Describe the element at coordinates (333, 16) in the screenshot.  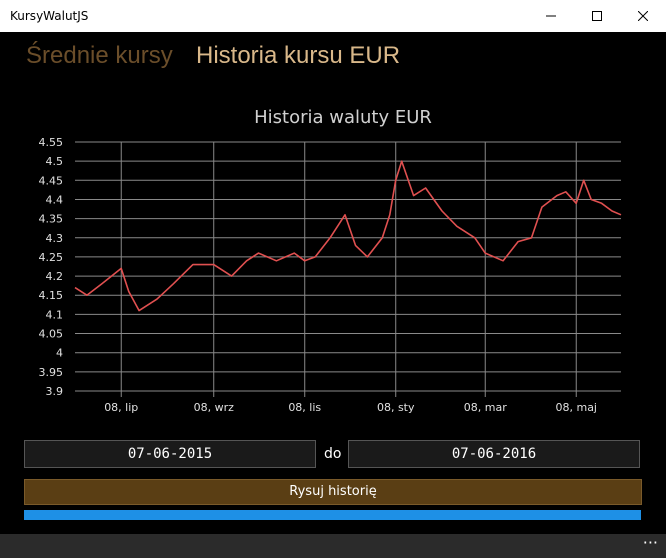
I see `title-bar: KursyWalutJS` at that location.